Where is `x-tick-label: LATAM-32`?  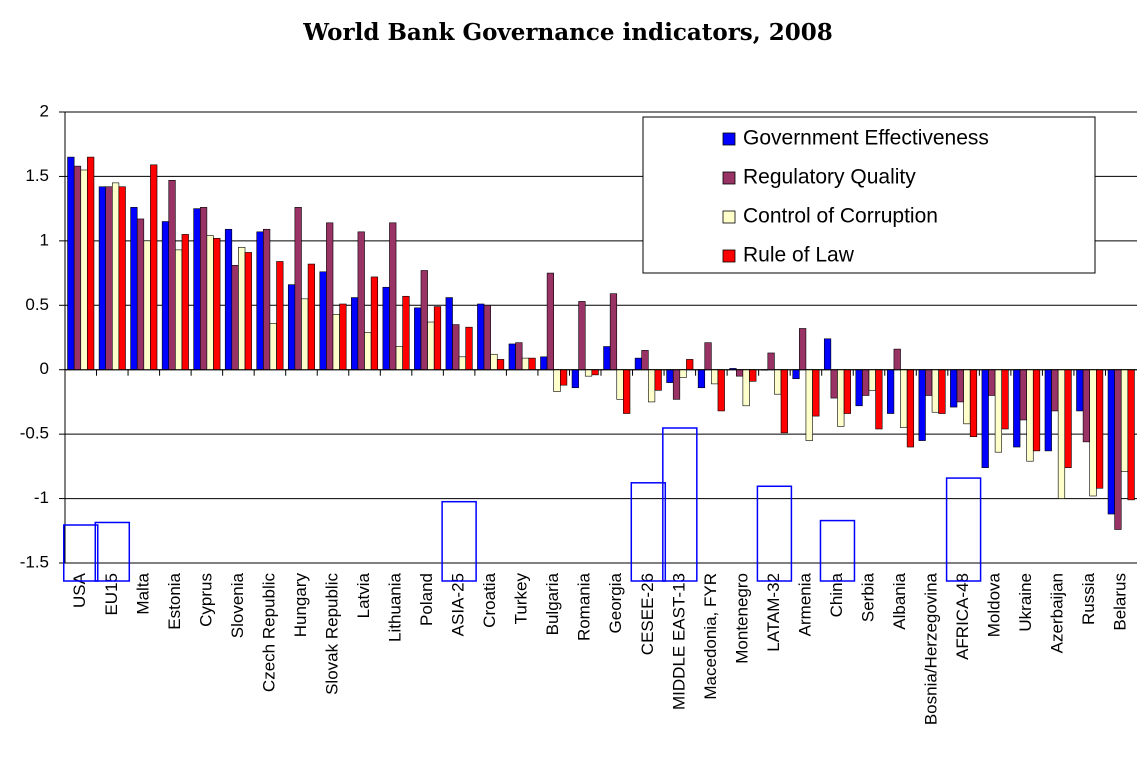 x-tick-label: LATAM-32 is located at coordinates (773, 612).